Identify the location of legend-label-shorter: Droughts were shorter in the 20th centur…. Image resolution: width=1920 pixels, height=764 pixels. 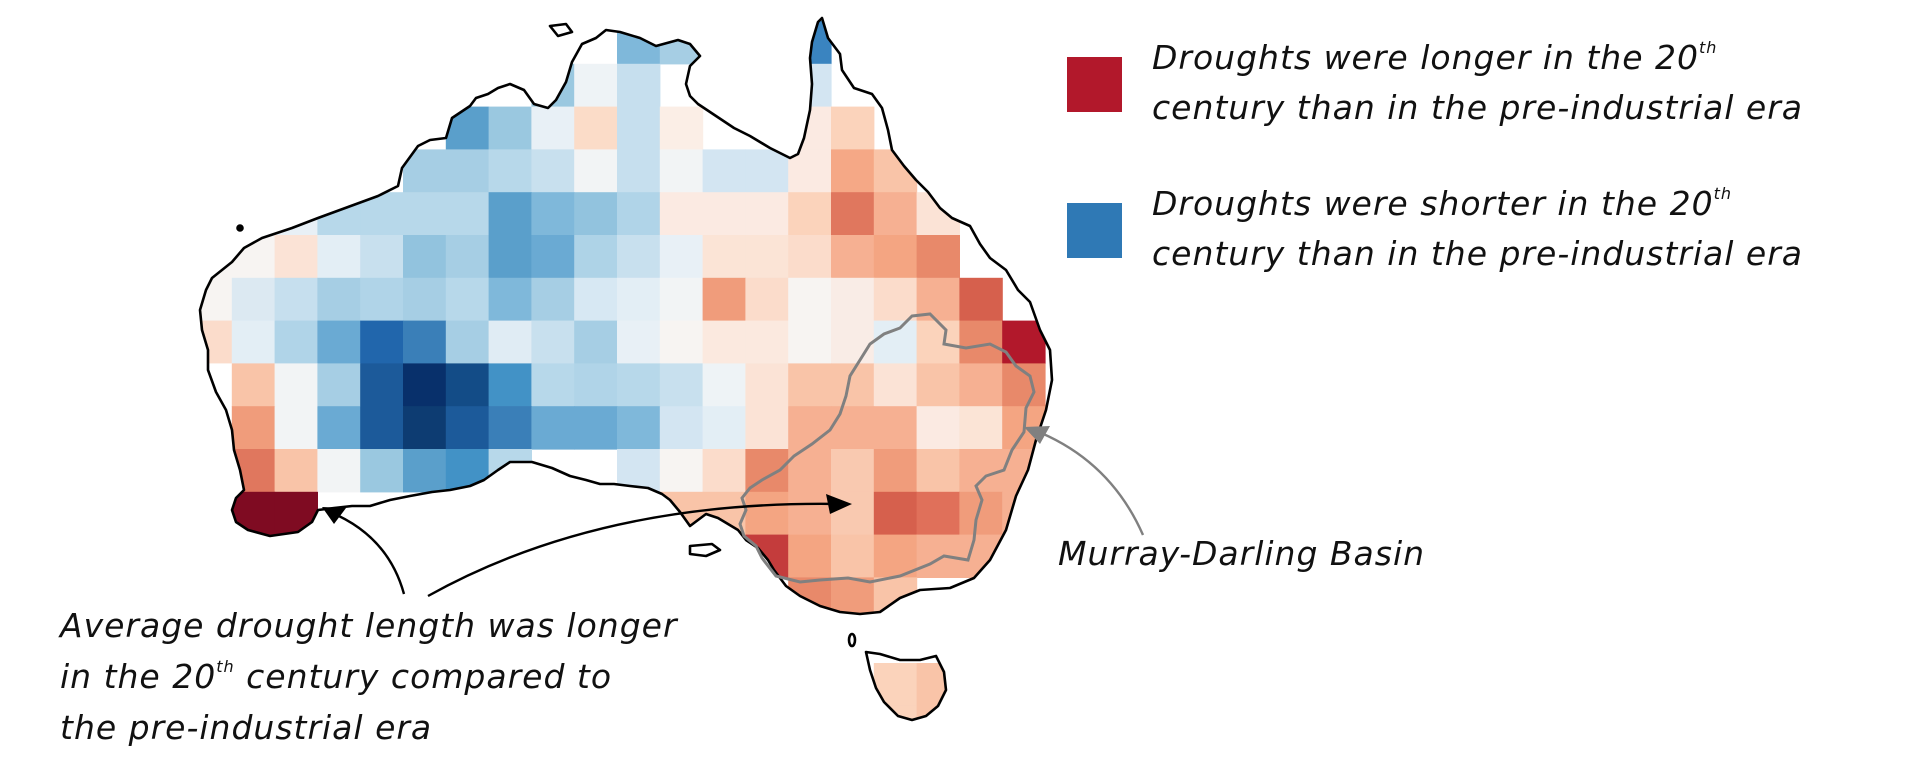
(1477, 229).